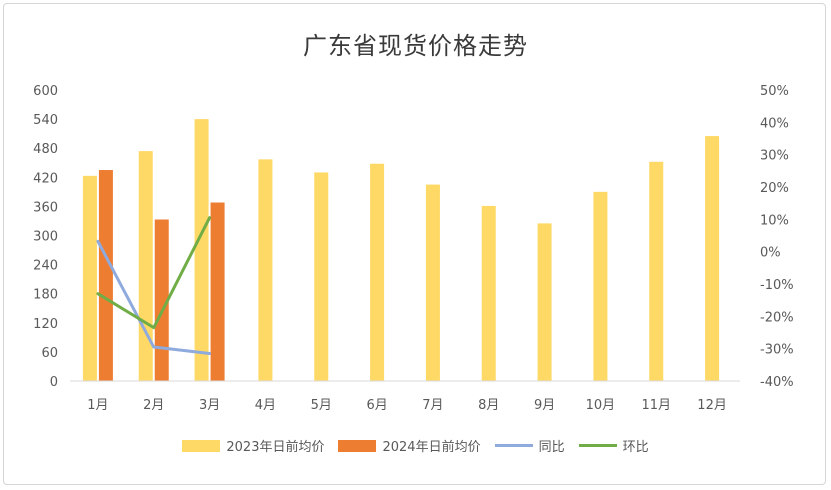 The height and width of the screenshot is (490, 831). I want to click on right-tick-label: 10%, so click(774, 220).